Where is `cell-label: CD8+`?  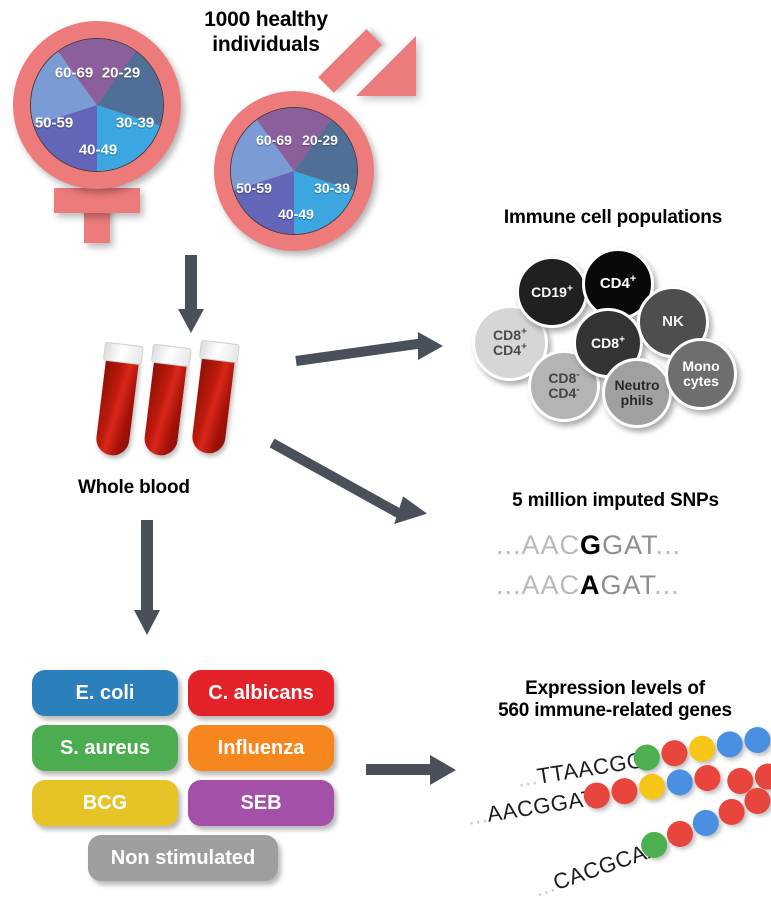
cell-label: CD8+ is located at coordinates (608, 342).